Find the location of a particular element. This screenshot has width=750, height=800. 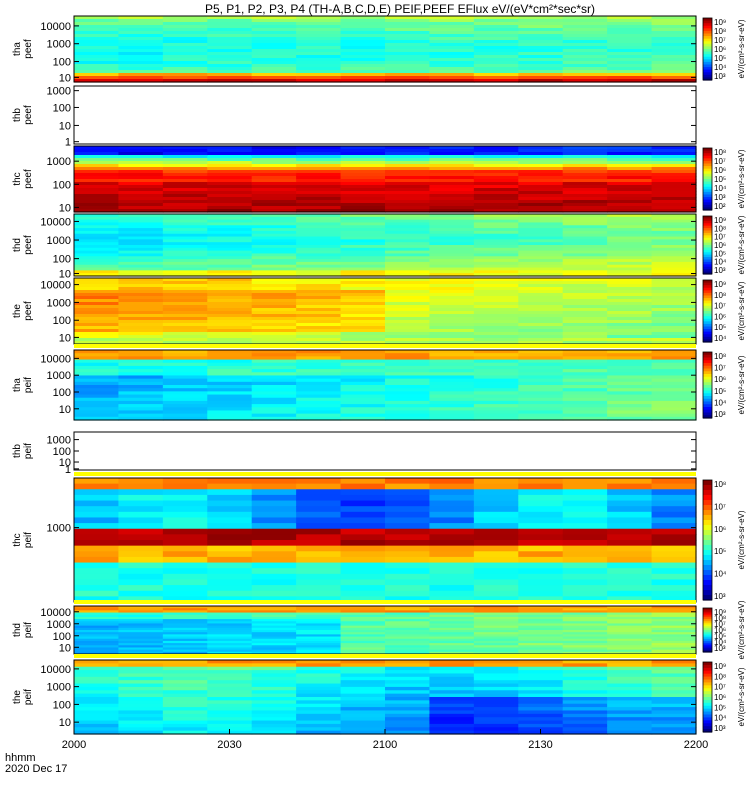

colorbar-tick-label: 10⁶ is located at coordinates (720, 49).